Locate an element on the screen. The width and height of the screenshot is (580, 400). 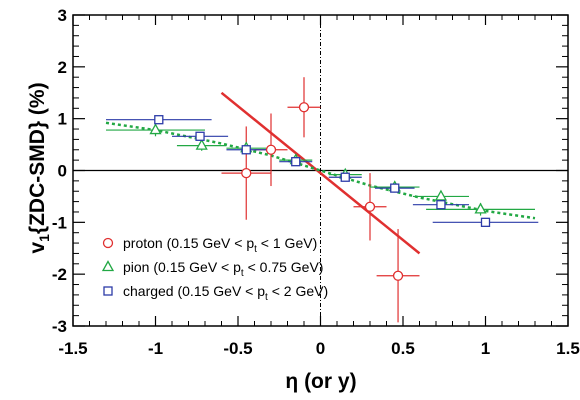
legend-text-part: charged (0.15 GeV < p is located at coordinates (194, 291).